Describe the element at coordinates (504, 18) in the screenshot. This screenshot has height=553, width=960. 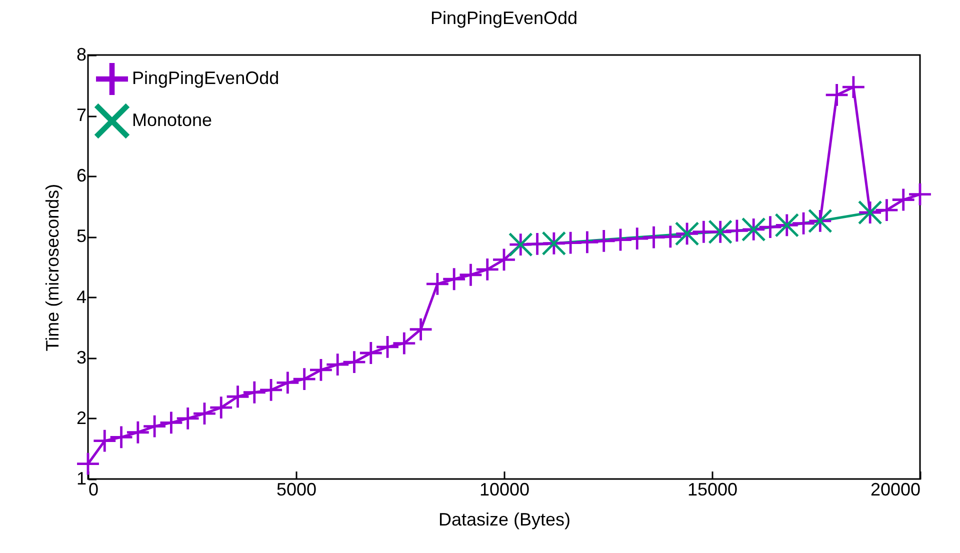
I see `chart-title: PingPingEvenOdd` at that location.